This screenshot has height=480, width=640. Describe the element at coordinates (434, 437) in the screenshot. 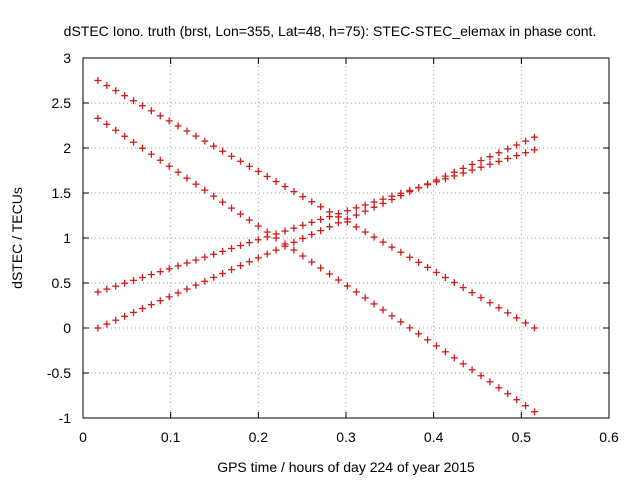

I see `x-tick-label: 0.4` at that location.